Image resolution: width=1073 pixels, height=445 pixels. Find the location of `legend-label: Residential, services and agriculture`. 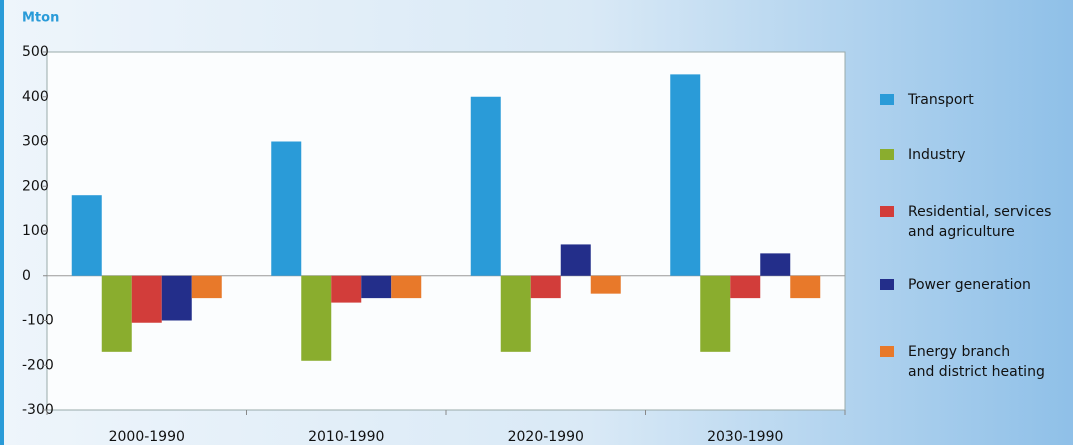

legend-label: Residential, services and agriculture is located at coordinates (980, 222).